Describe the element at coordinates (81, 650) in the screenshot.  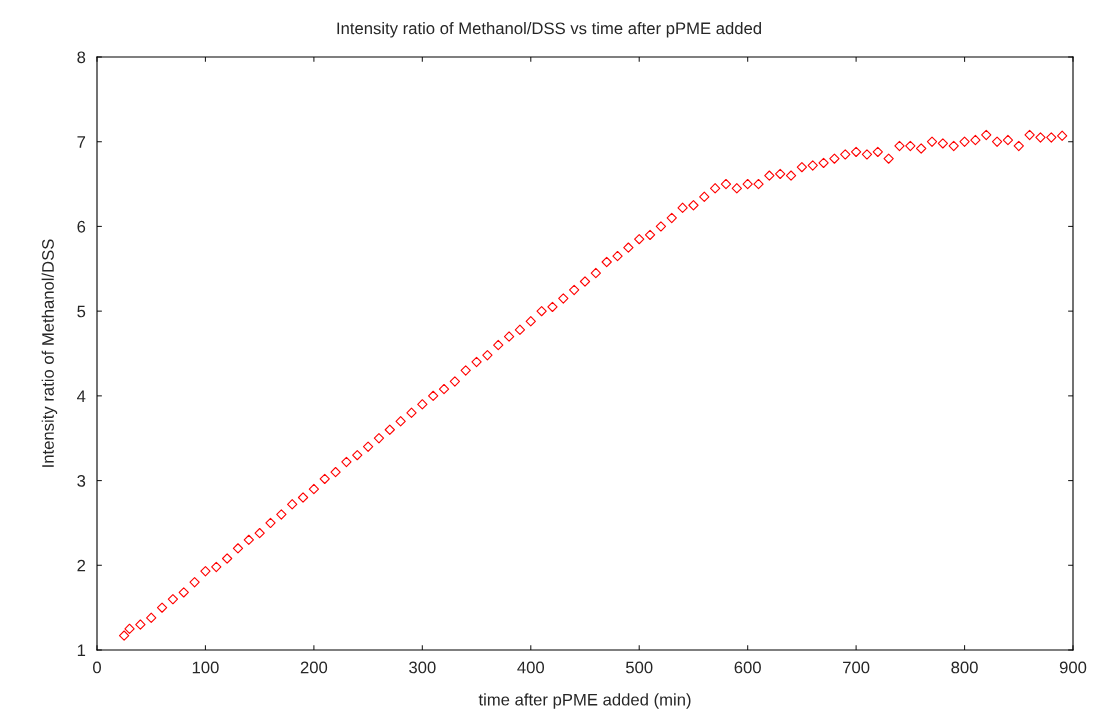
I see `y-tick-label: 1` at that location.